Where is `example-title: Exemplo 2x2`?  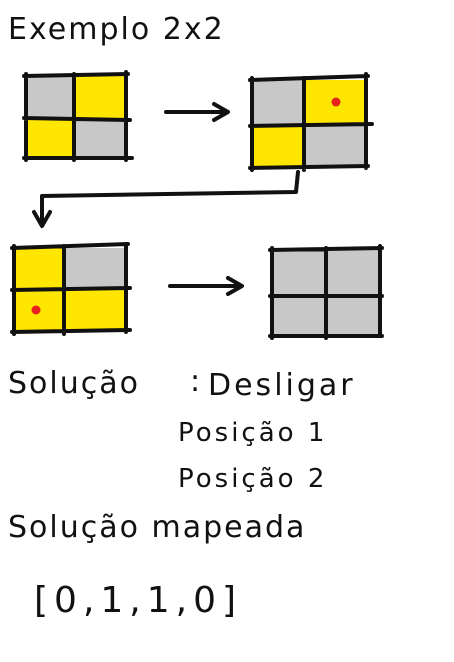
example-title: Exemplo 2x2 is located at coordinates (116, 29).